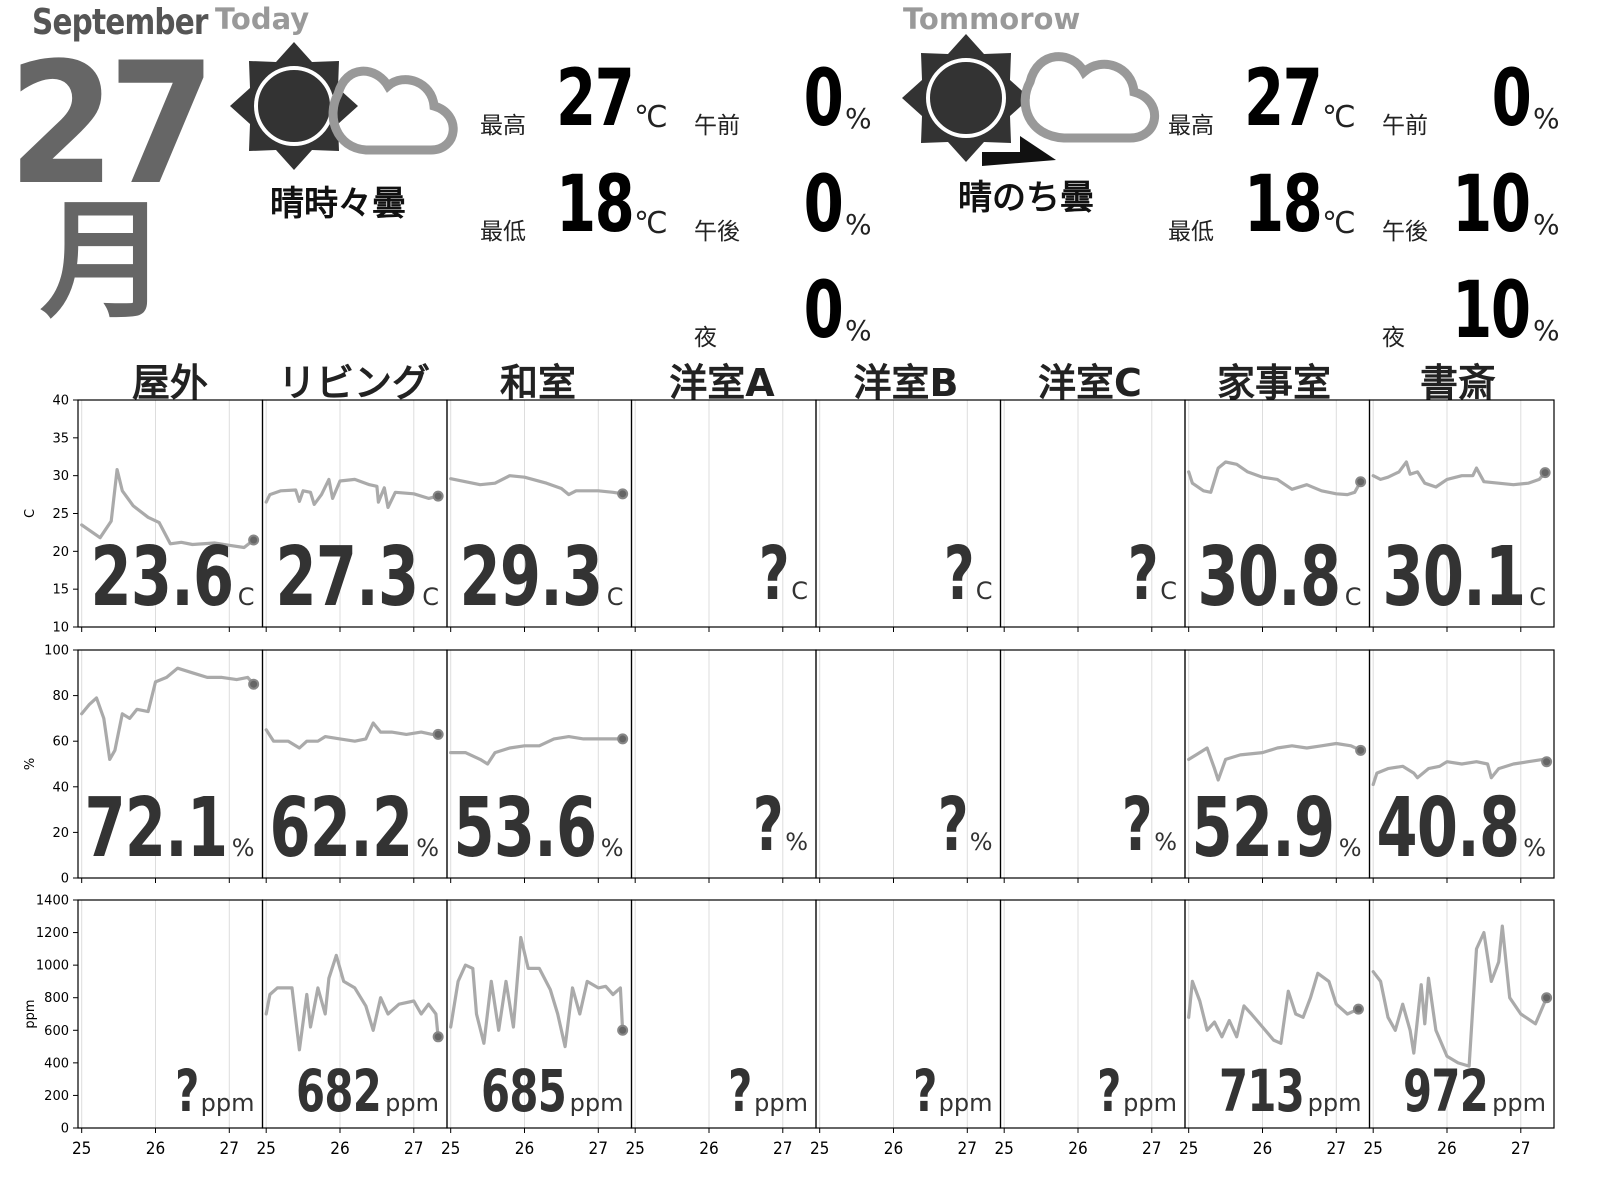 Image resolution: width=1600 pixels, height=1200 pixels. Describe the element at coordinates (1546, 118) in the screenshot. I see `tomorrow-rain-am-unit: %` at that location.